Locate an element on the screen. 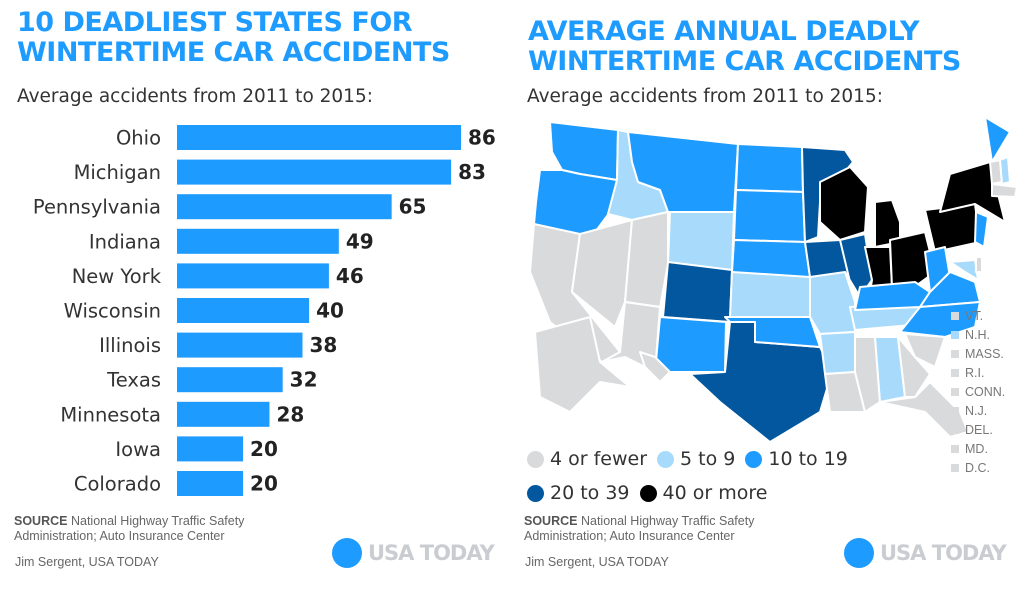 The image size is (1024, 589). state-nc is located at coordinates (940, 319).